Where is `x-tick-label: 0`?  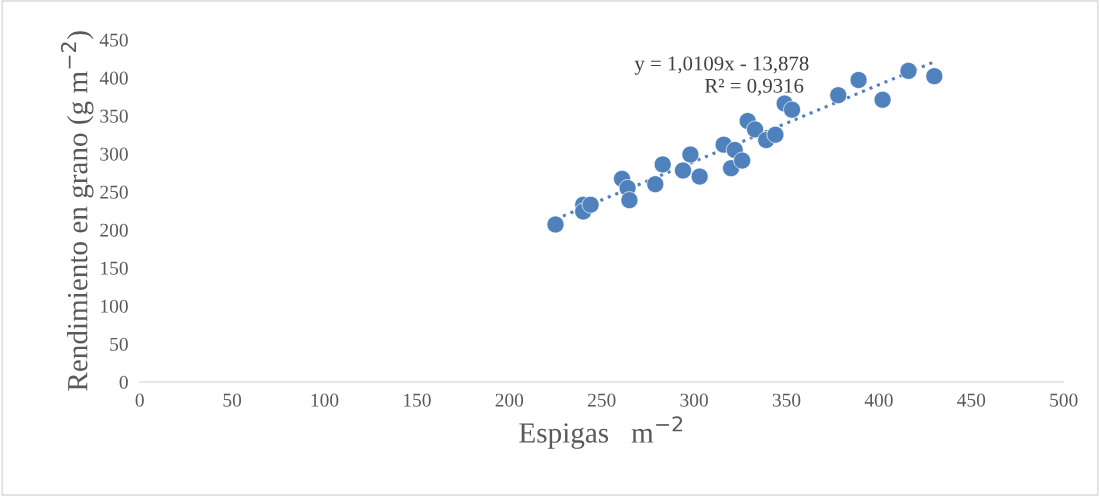 x-tick-label: 0 is located at coordinates (139, 400).